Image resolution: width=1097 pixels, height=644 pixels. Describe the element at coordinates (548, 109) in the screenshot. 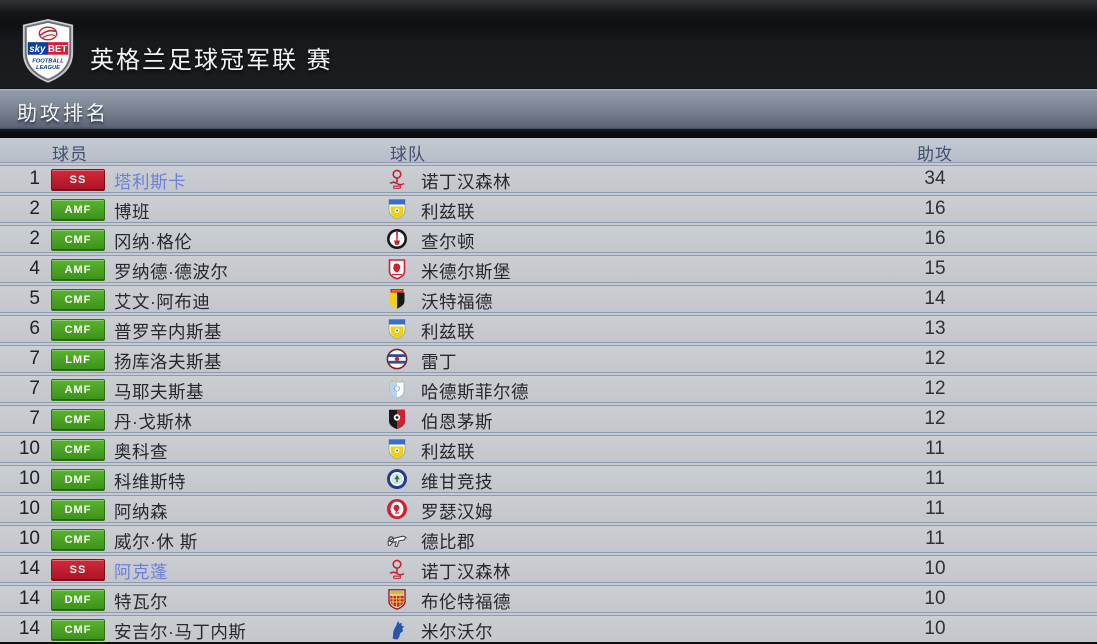

I see `section-bar: 助攻排名` at that location.